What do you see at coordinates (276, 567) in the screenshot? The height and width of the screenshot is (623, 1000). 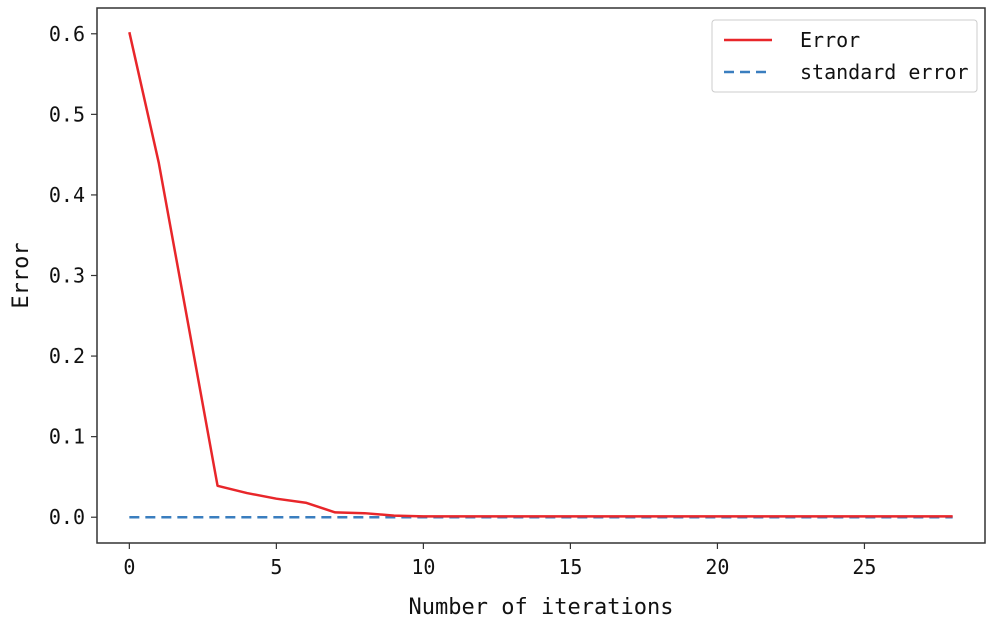 I see `x-tick-label: 5` at bounding box center [276, 567].